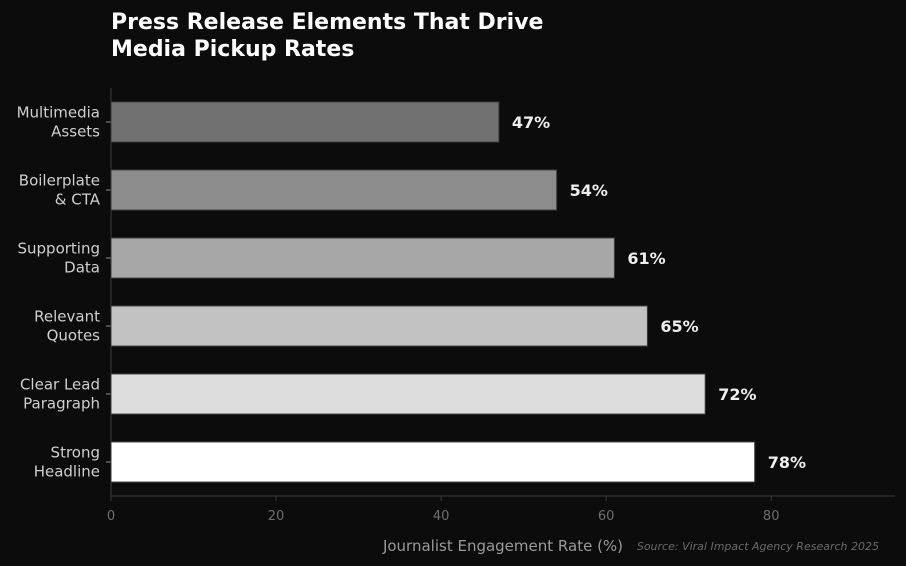  Describe the element at coordinates (111, 516) in the screenshot. I see `x-tick-label: 0` at that location.